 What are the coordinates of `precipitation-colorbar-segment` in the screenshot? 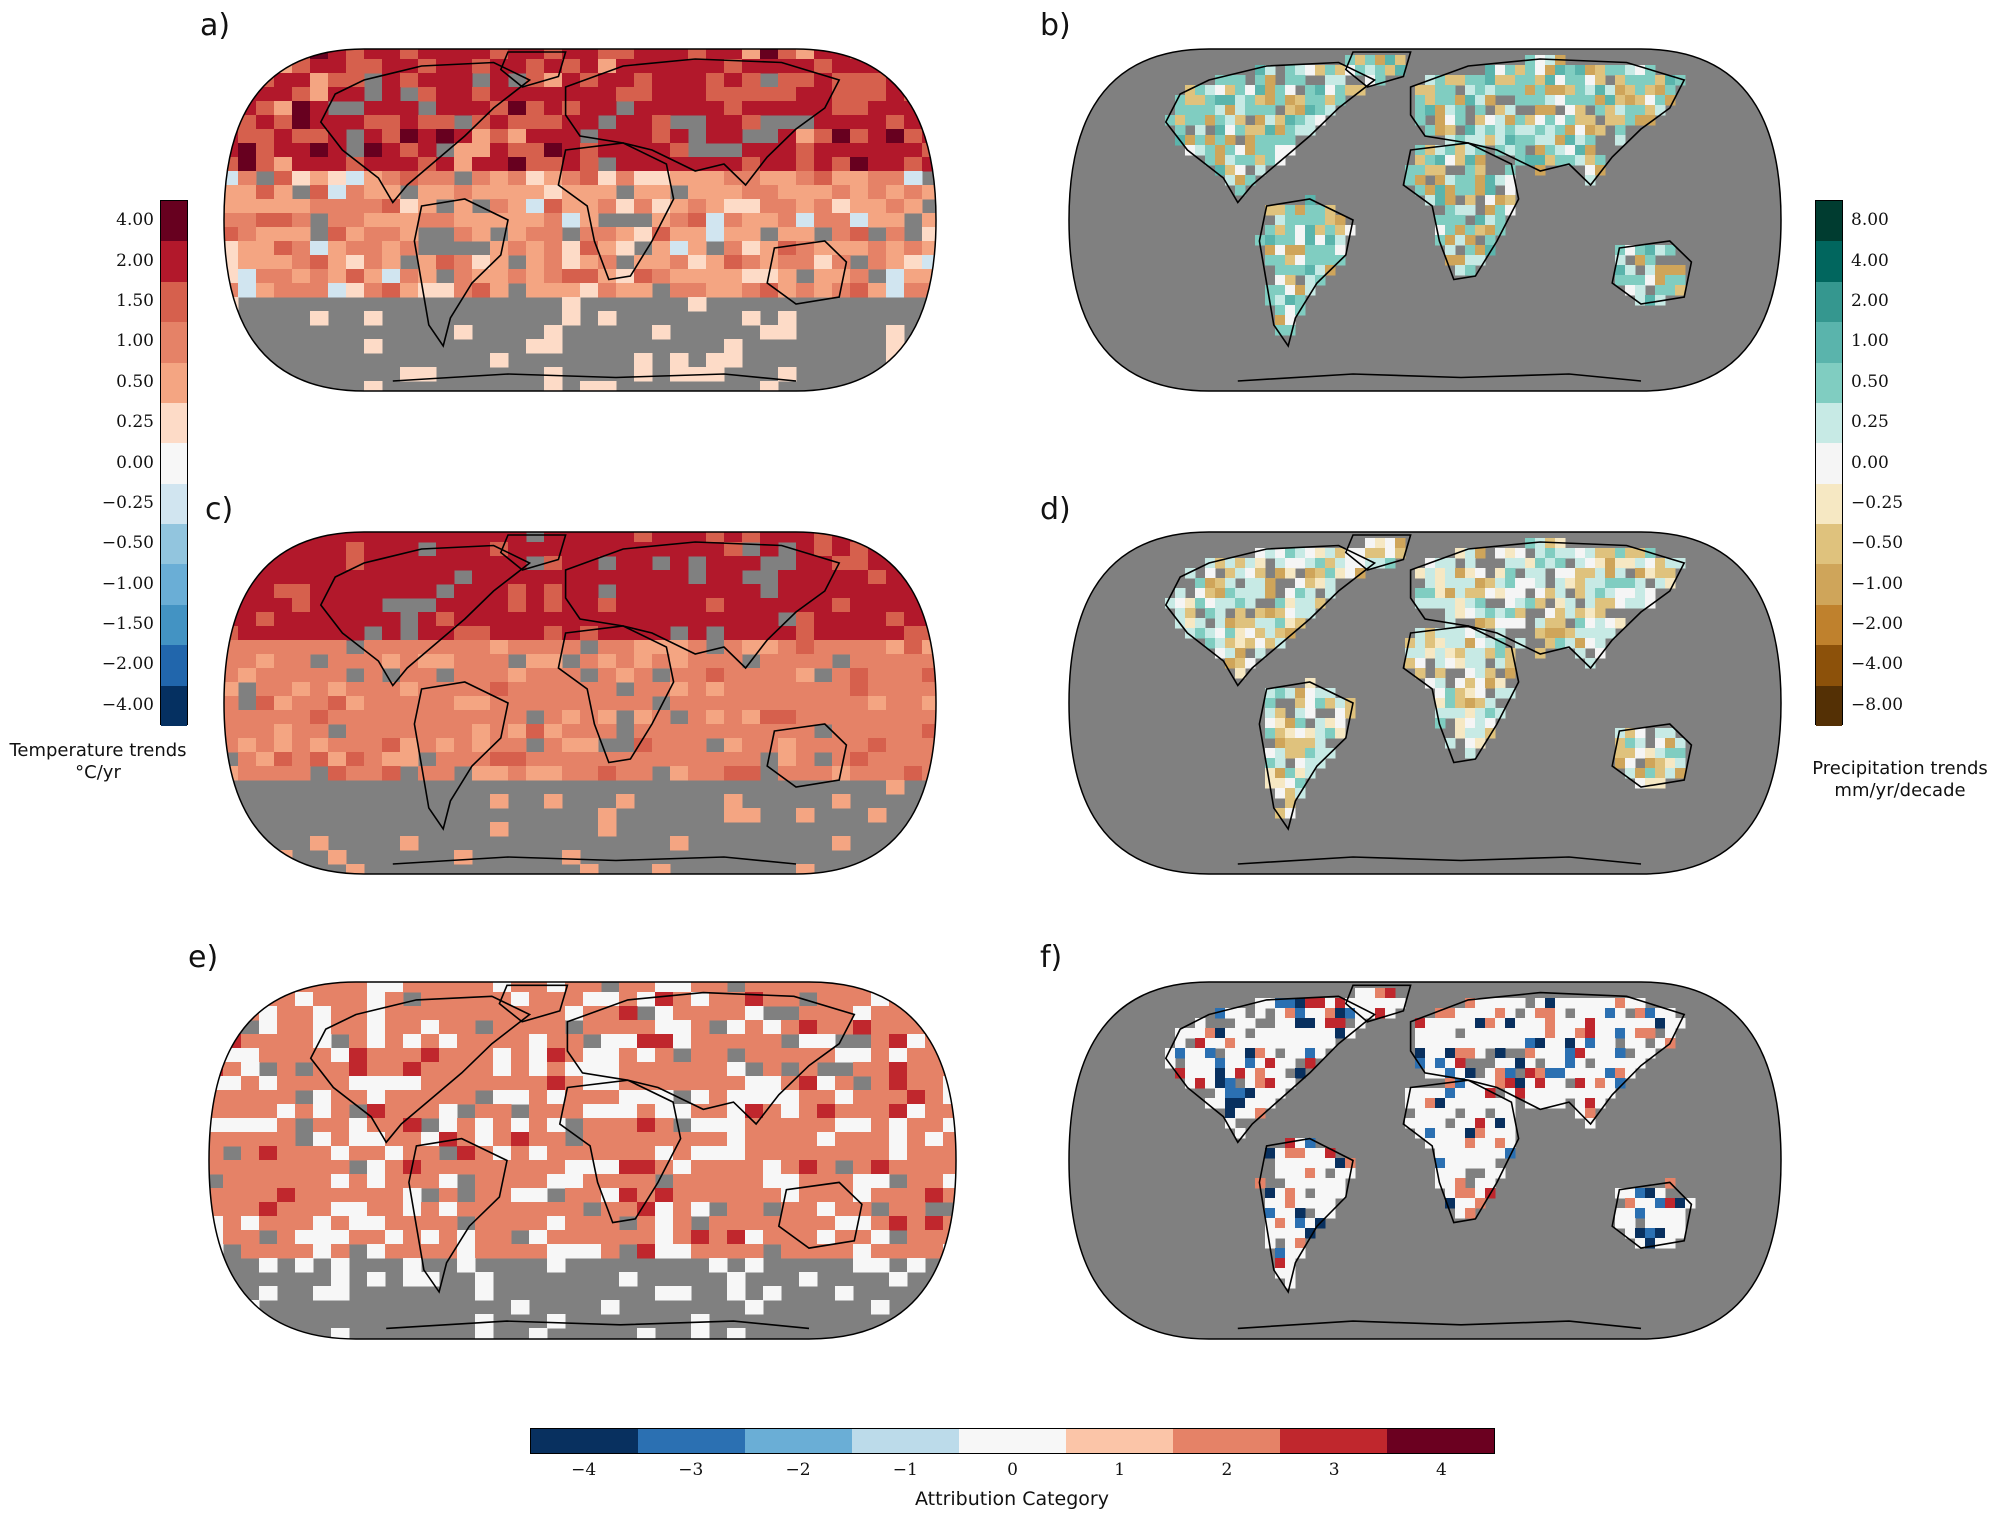 It's located at (1829, 423).